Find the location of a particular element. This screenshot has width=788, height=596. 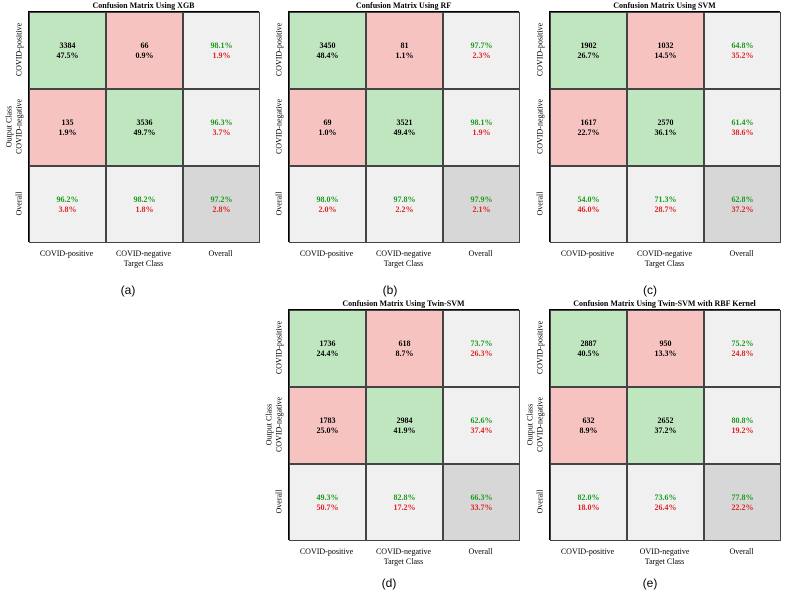

matrix-cell: 3450 48.4% is located at coordinates (327, 50).